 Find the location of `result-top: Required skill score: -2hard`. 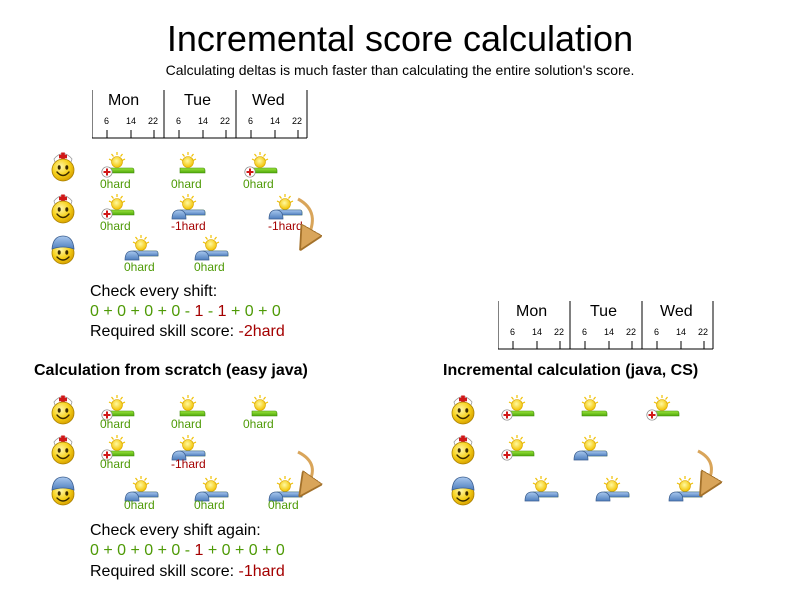

result-top: Required skill score: -2hard is located at coordinates (187, 332).